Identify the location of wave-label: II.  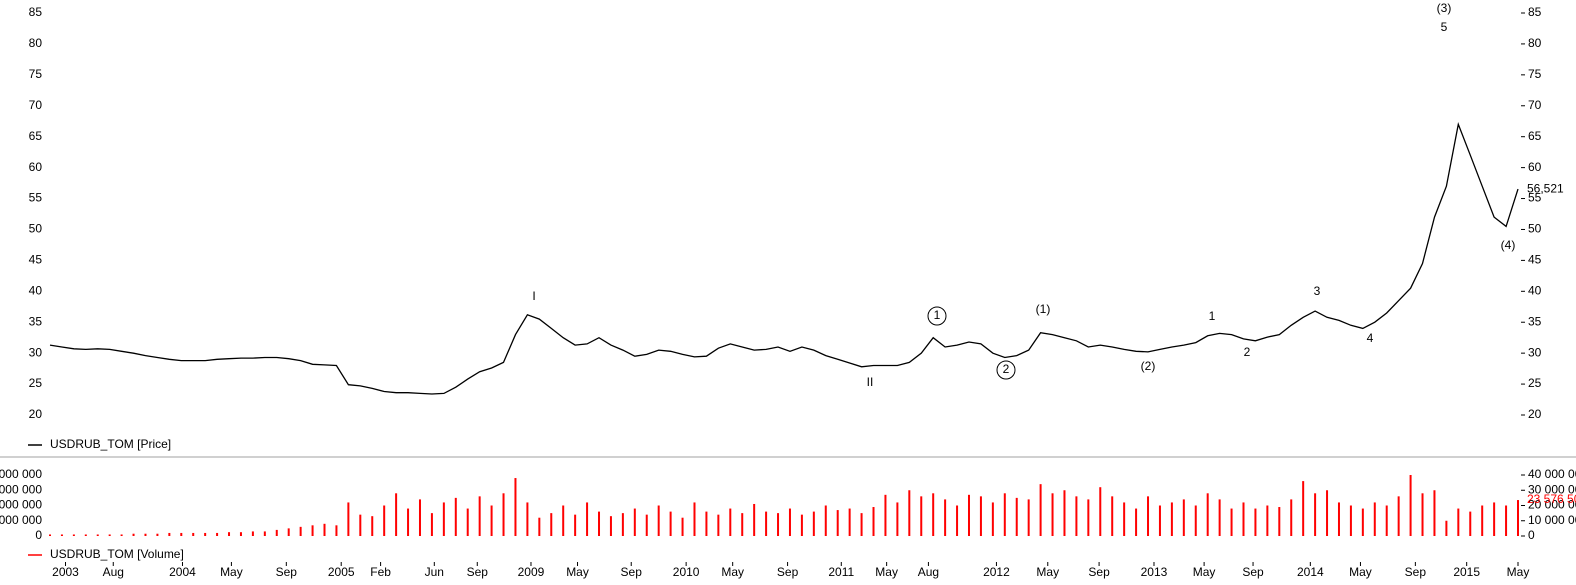
(870, 382).